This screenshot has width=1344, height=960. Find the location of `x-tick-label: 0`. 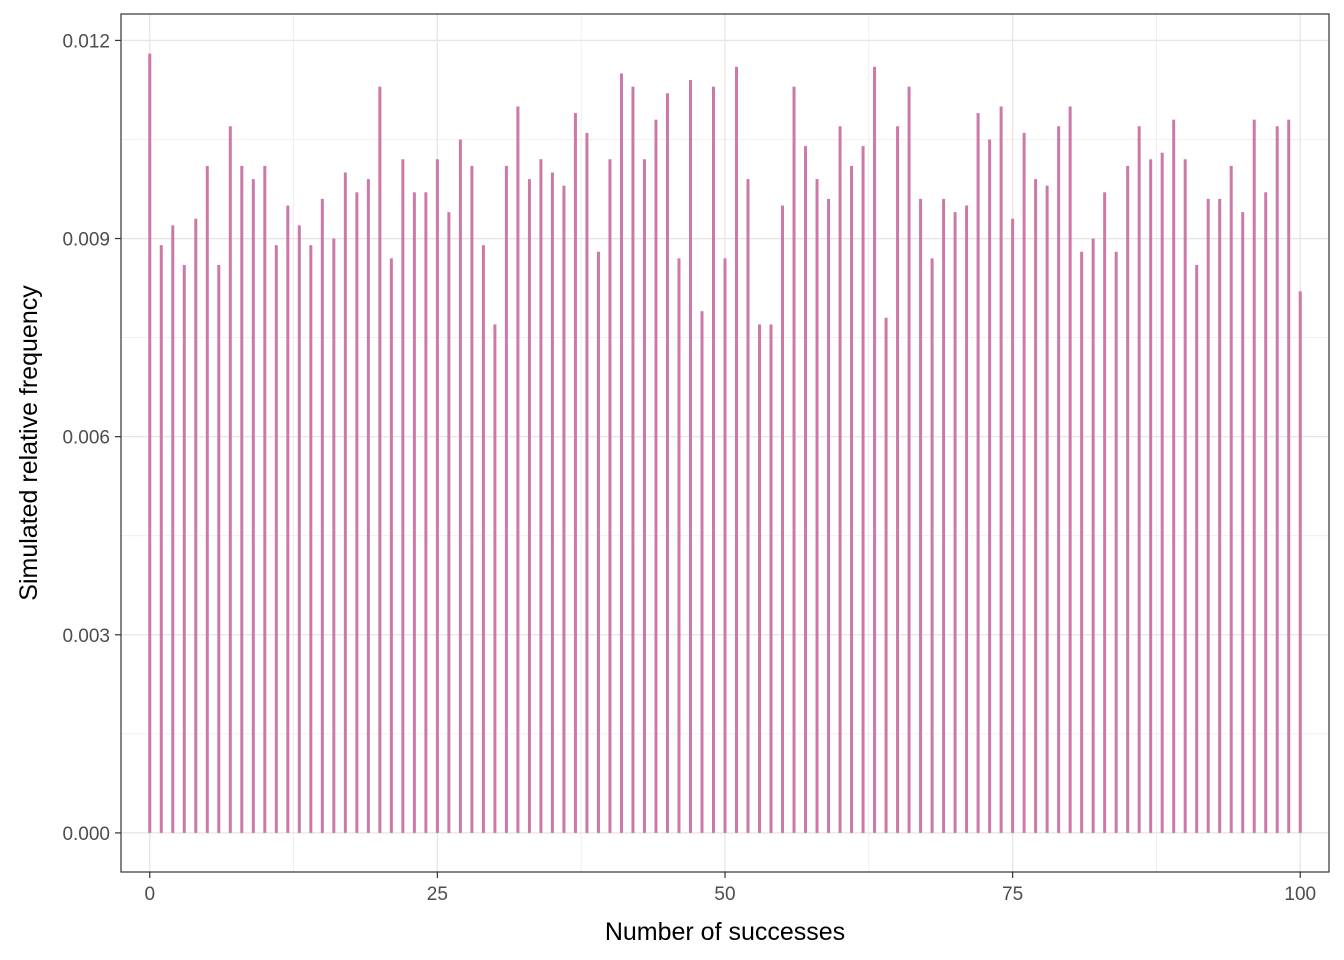

x-tick-label: 0 is located at coordinates (149, 894).